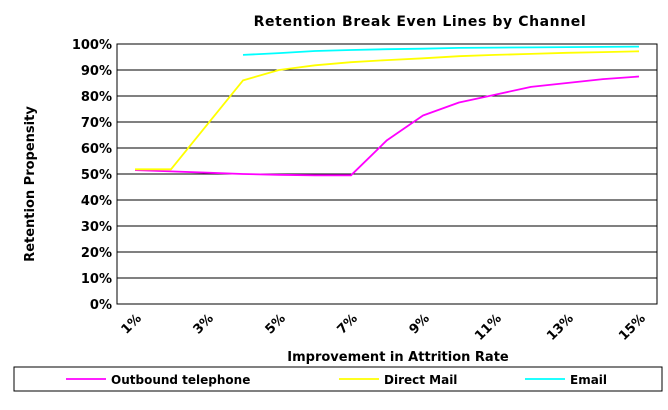 This screenshot has height=410, width=668. Describe the element at coordinates (96, 71) in the screenshot. I see `y-tick-label: 90%` at that location.